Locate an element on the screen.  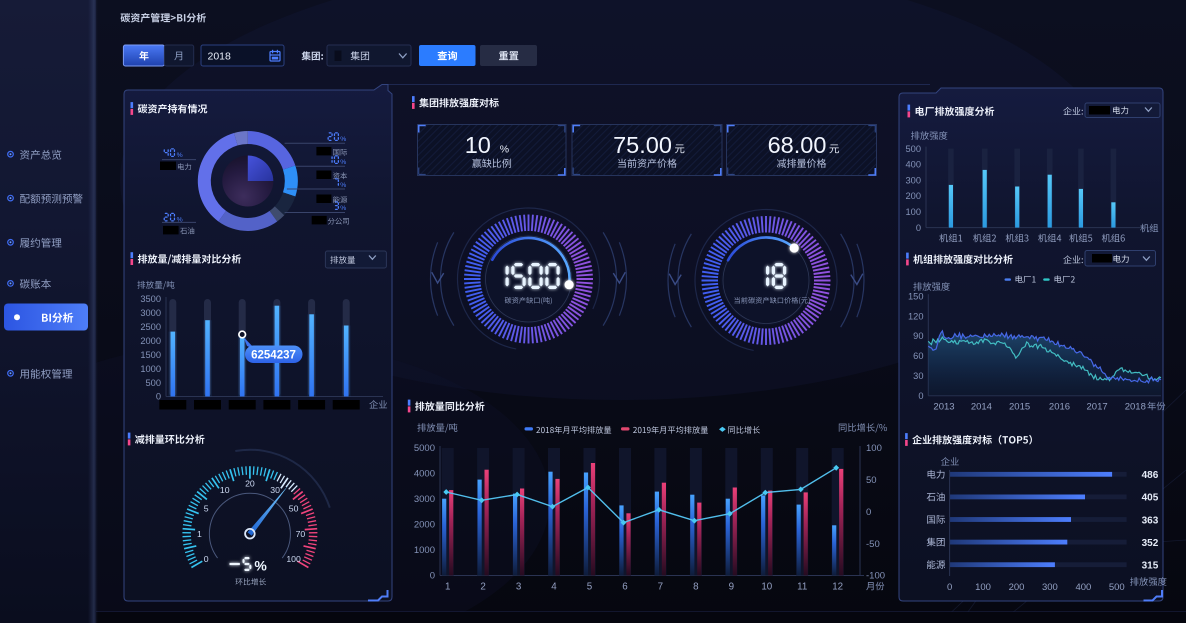
svg-text: 5000 is located at coordinates (424, 448).